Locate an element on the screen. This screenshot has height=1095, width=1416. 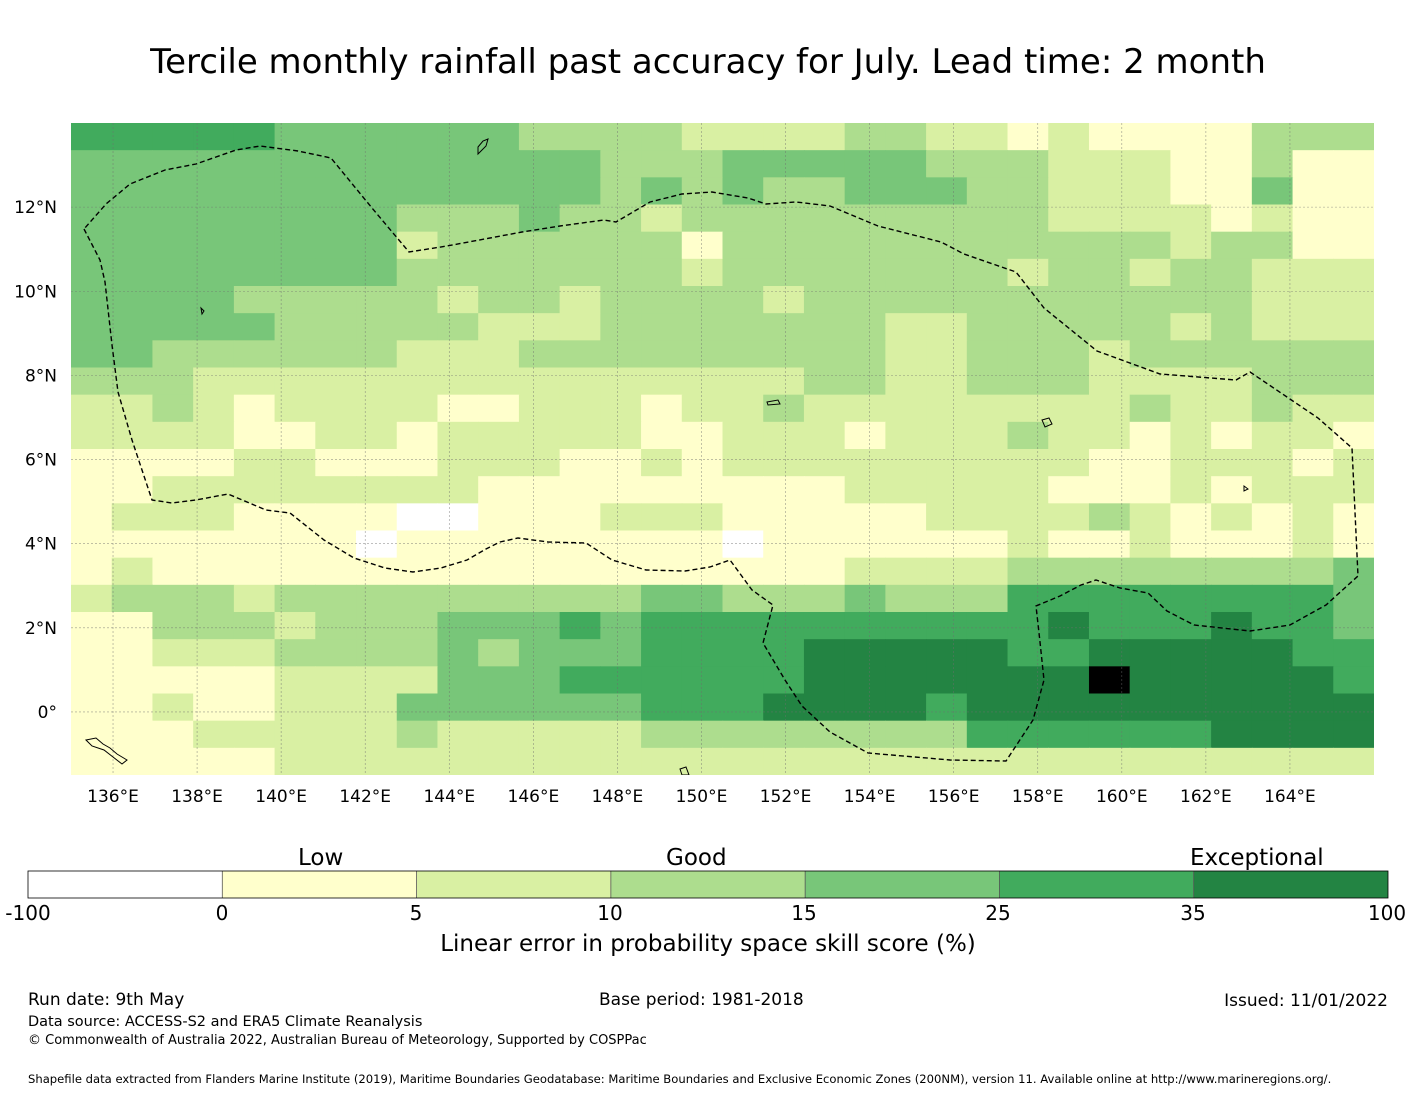
longitude-tick-label: 148°E is located at coordinates (618, 797).